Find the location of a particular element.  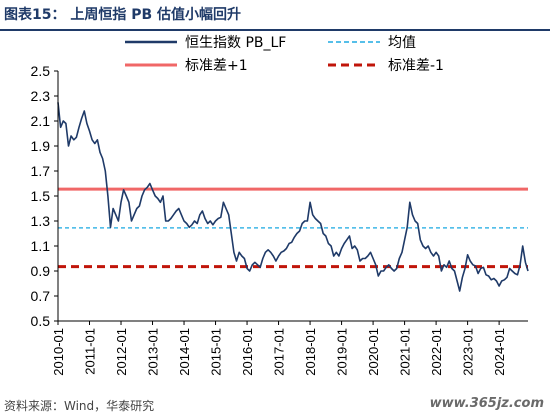

x-tick-label: 2016-01 is located at coordinates (247, 352).